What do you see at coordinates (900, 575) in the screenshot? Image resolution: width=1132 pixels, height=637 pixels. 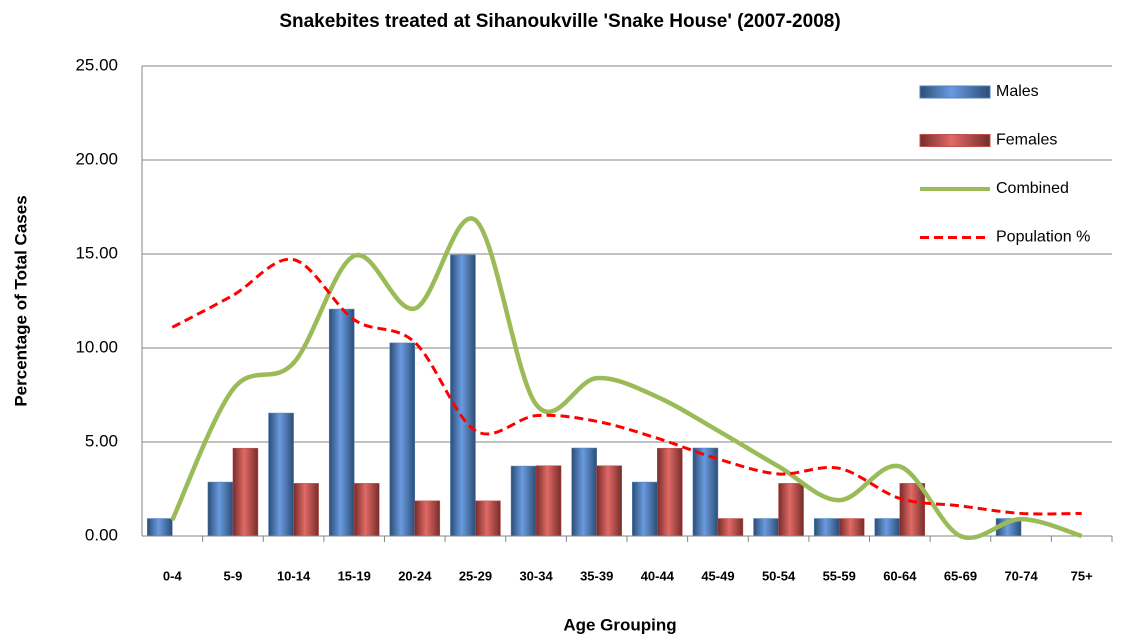 I see `x-tick-label: 60-64` at bounding box center [900, 575].